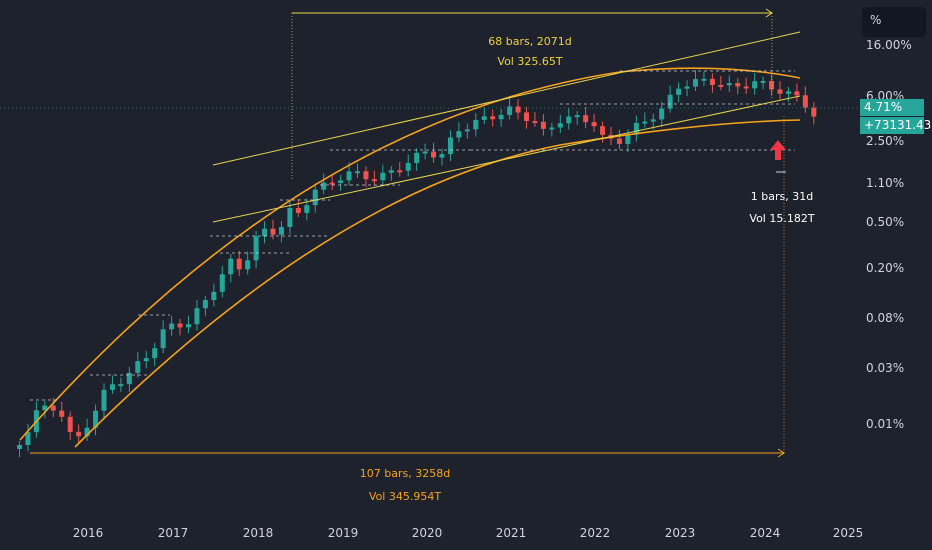 The width and height of the screenshot is (932, 550). What do you see at coordinates (405, 496) in the screenshot?
I see `bottom-measure-vol-label: Vol 345.954T` at bounding box center [405, 496].